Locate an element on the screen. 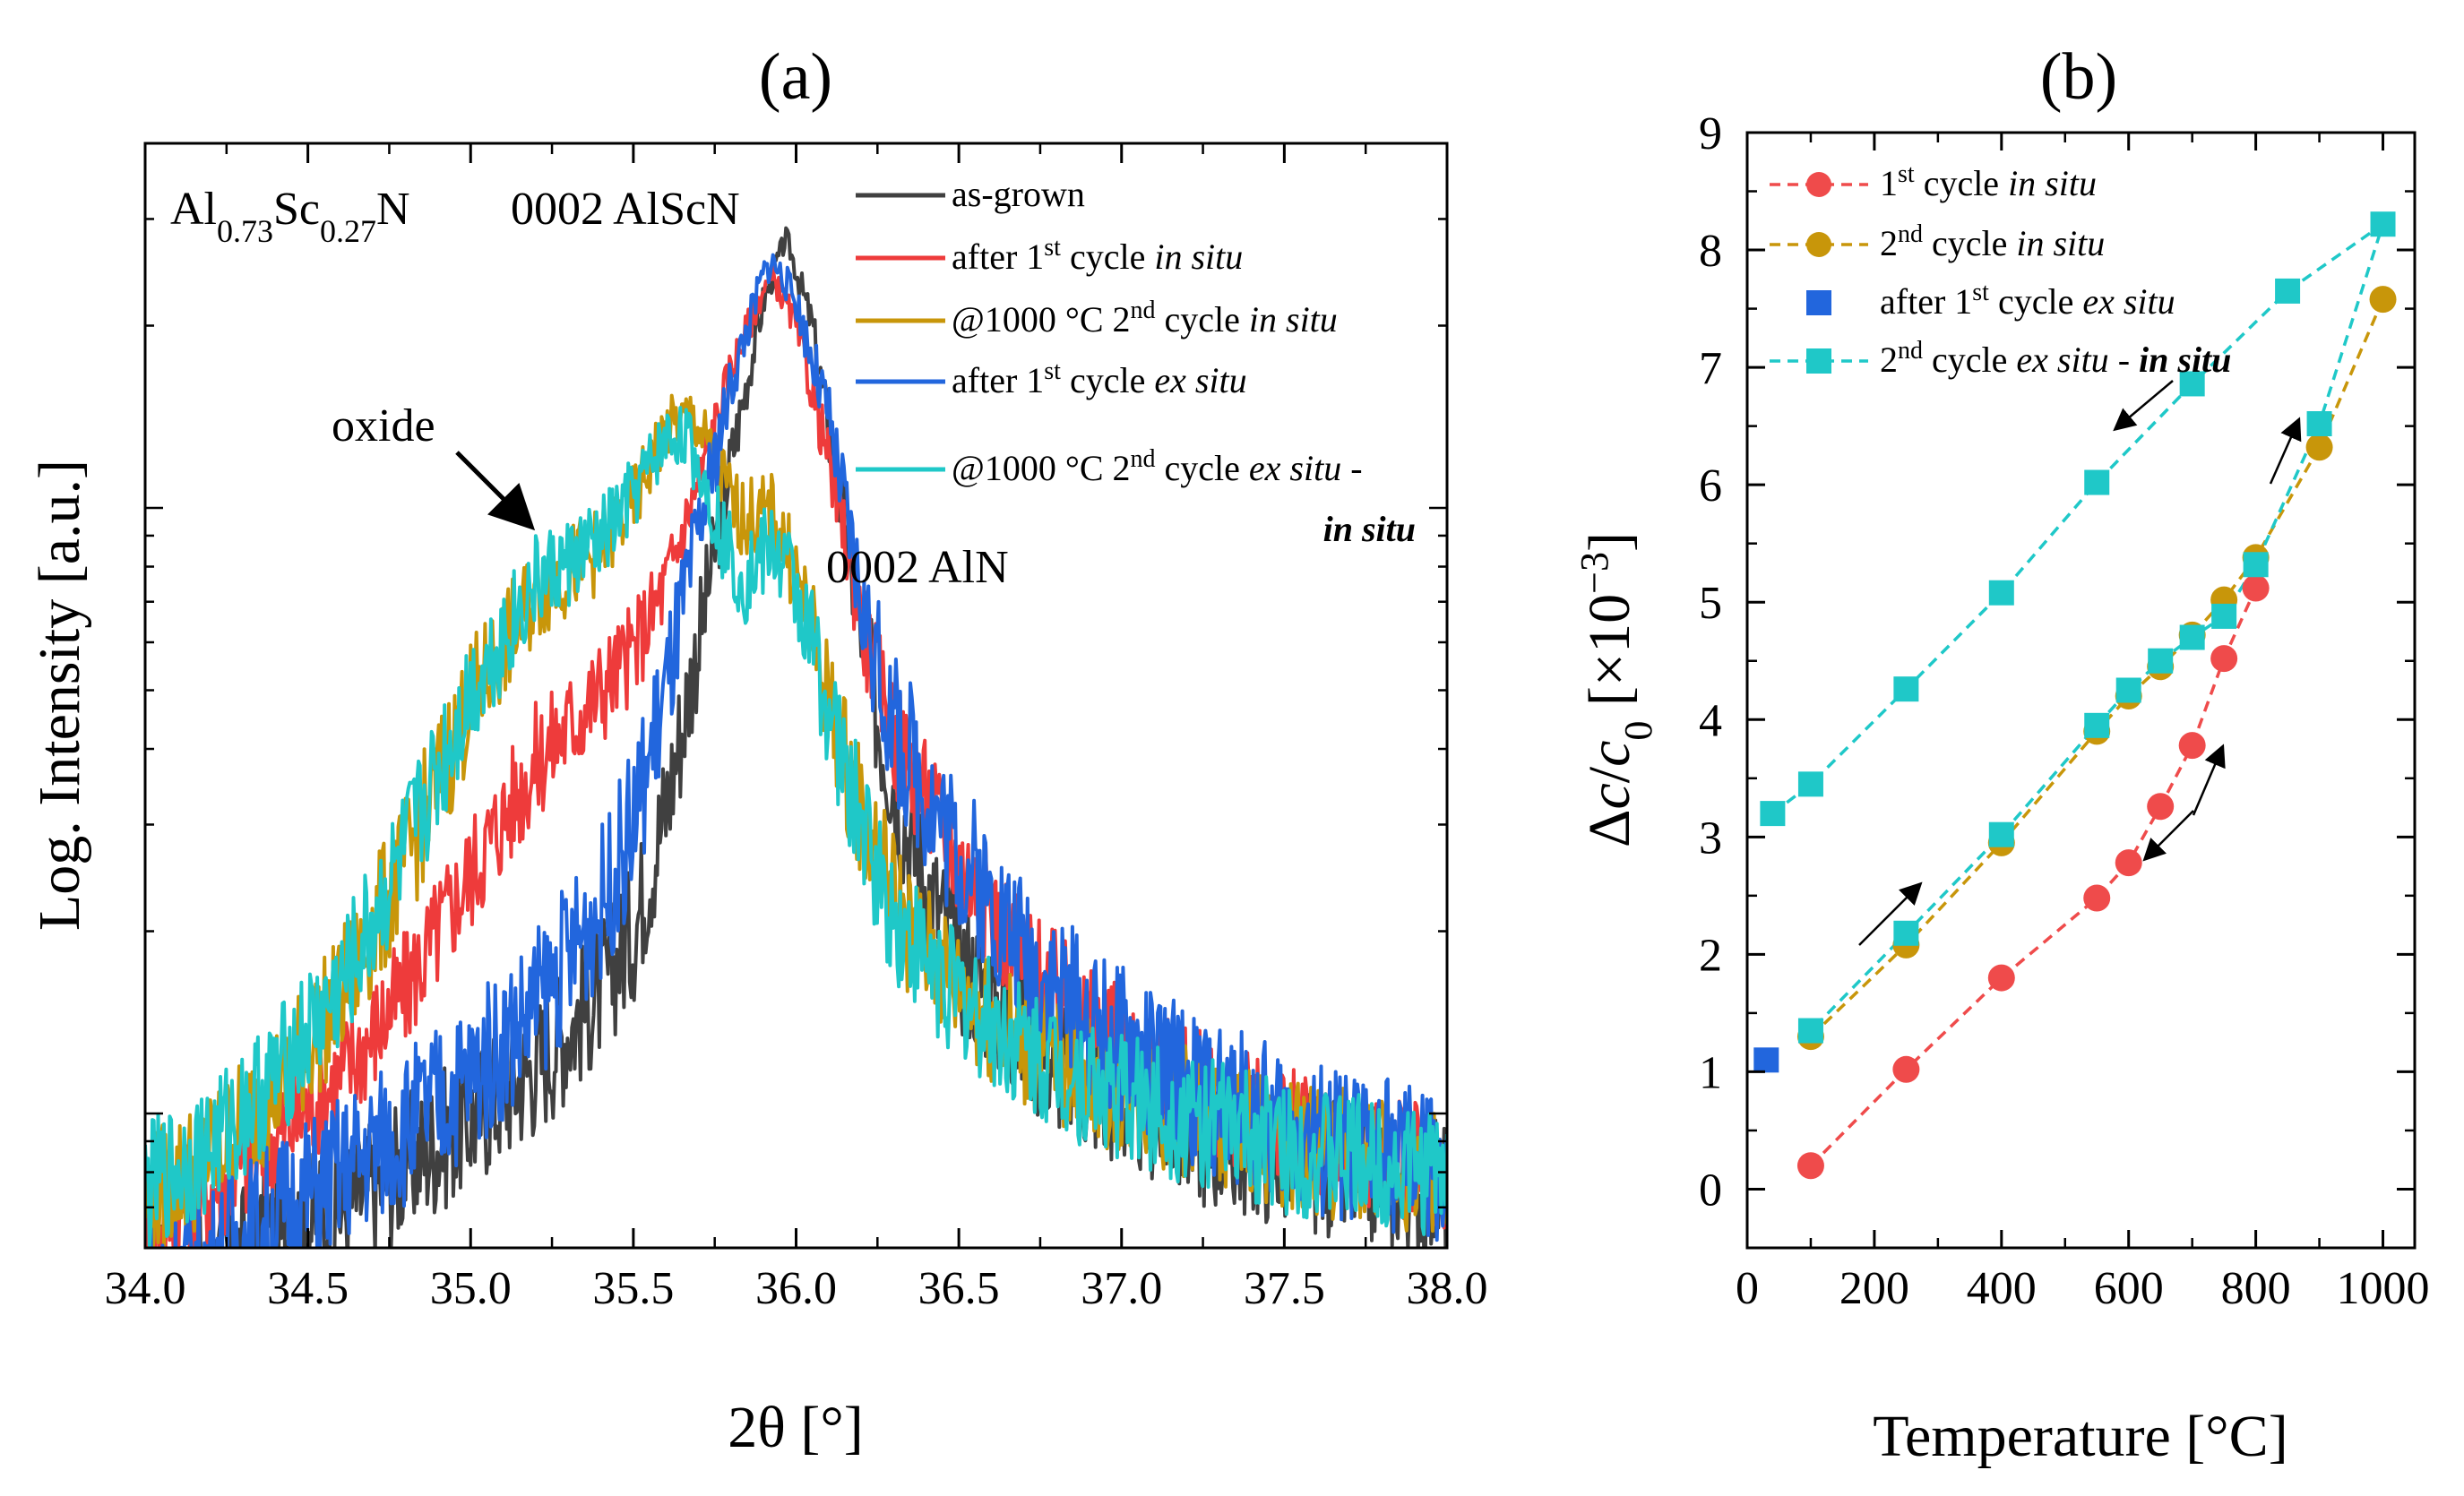 This screenshot has width=2464, height=1496. b-x-tick-label: 400 is located at coordinates (2002, 1288).